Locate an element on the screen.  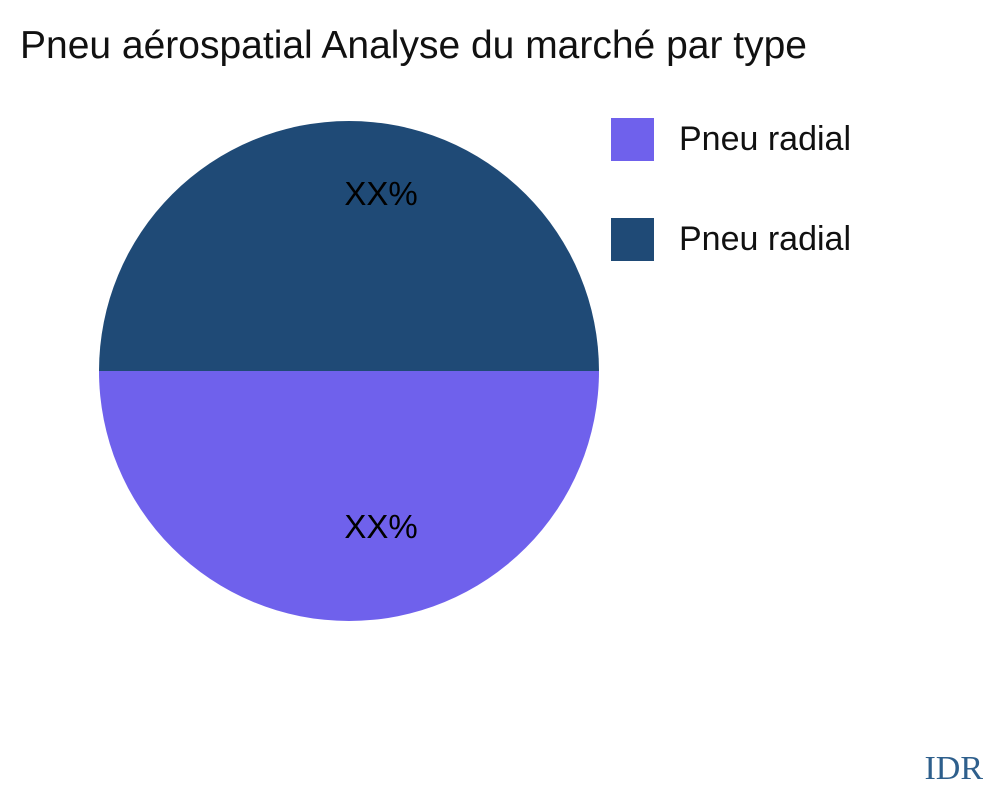
watermark: IDR is located at coordinates (953, 768).